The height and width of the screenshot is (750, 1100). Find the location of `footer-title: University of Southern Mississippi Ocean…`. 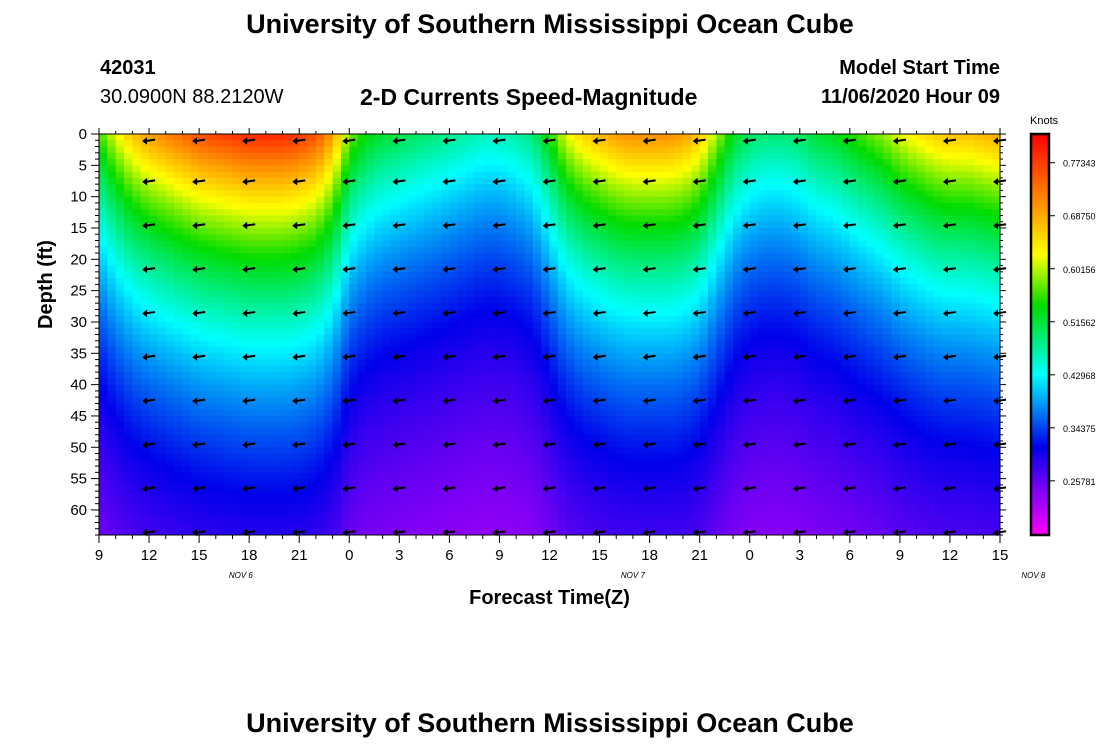

footer-title: University of Southern Mississippi Ocean… is located at coordinates (550, 723).